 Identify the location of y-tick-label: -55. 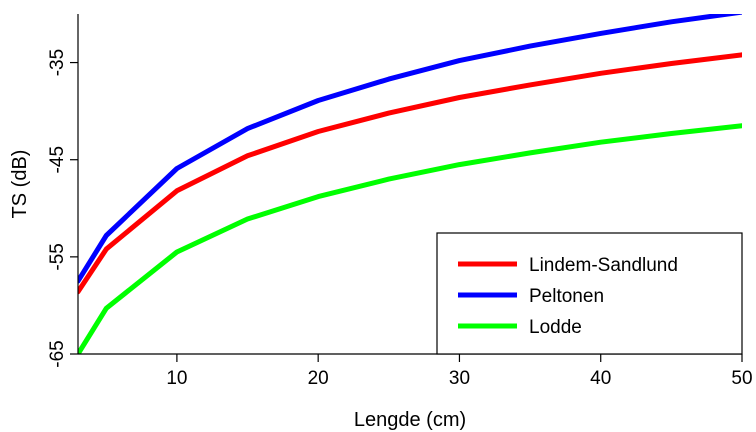
(57, 256).